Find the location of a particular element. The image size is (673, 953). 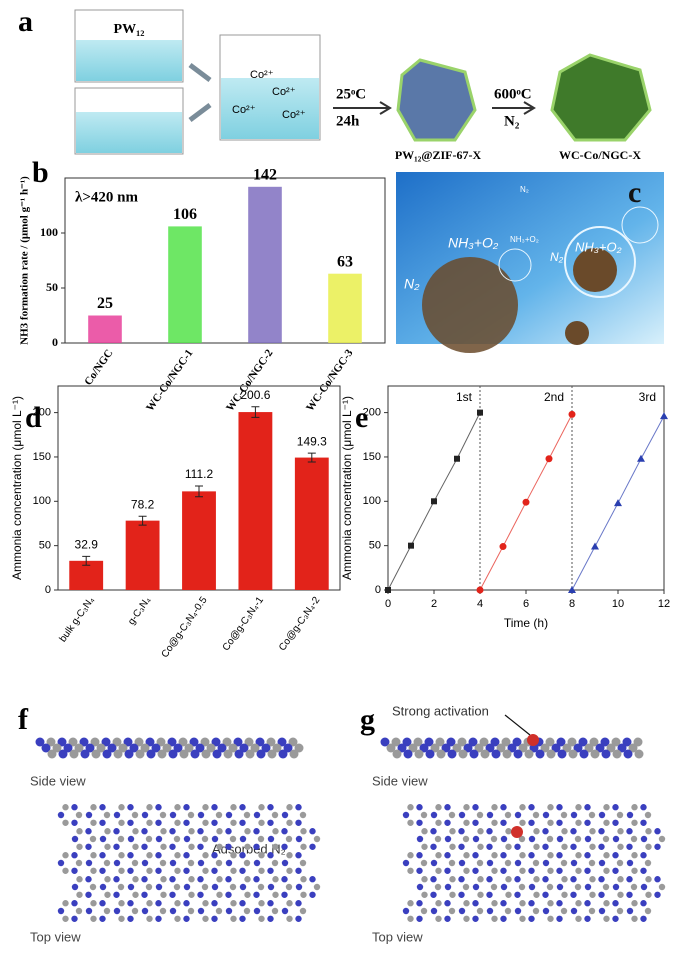

point is located at coordinates (480, 590).